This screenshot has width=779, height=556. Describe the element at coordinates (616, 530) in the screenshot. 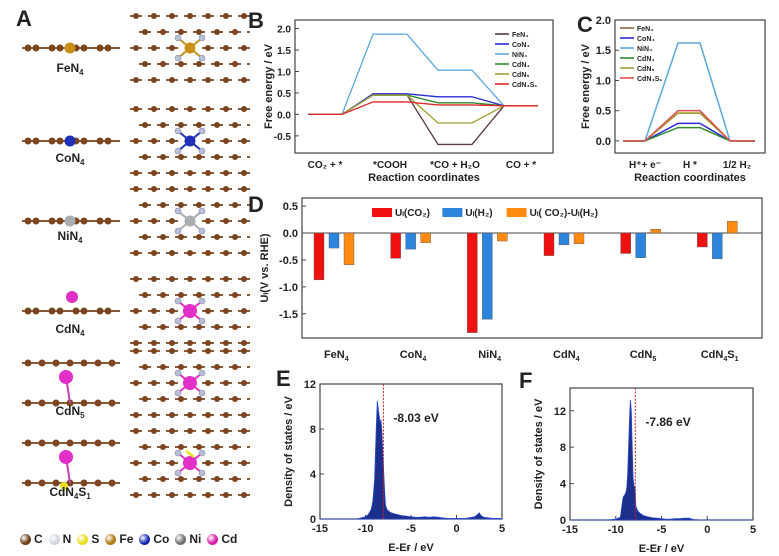

I see `x-tick-label: -10` at that location.